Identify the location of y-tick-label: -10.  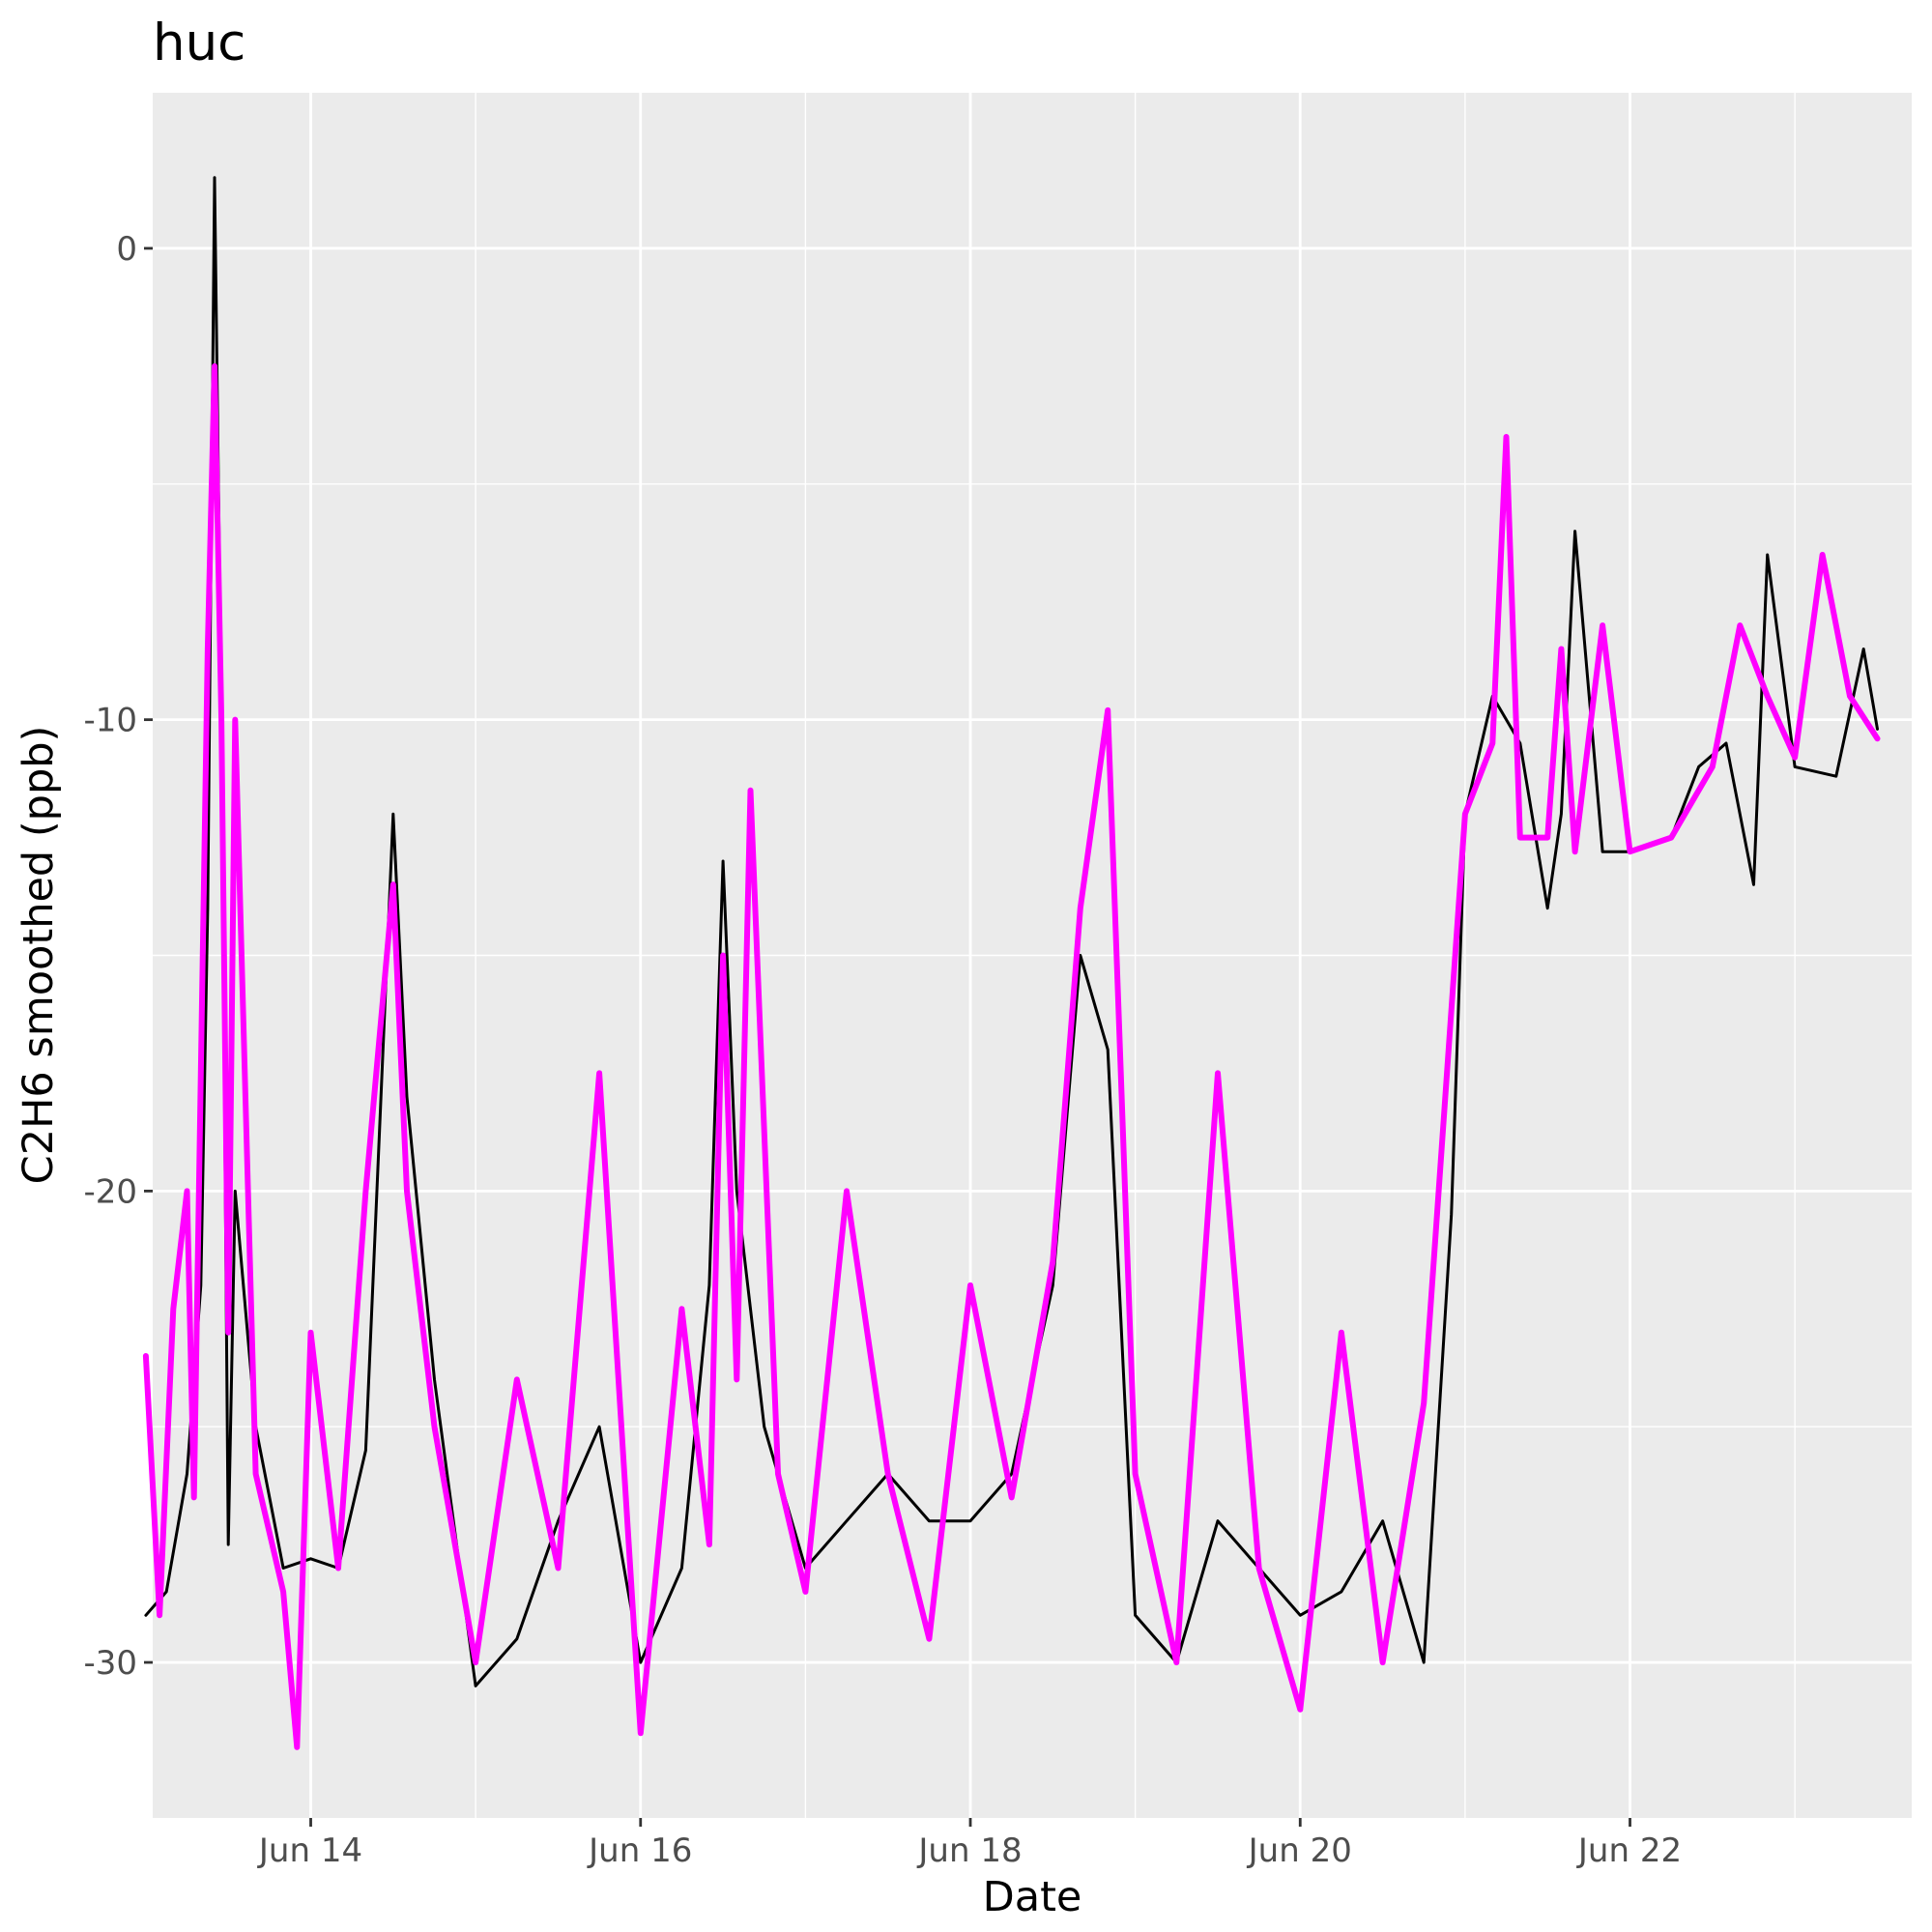
(110, 721).